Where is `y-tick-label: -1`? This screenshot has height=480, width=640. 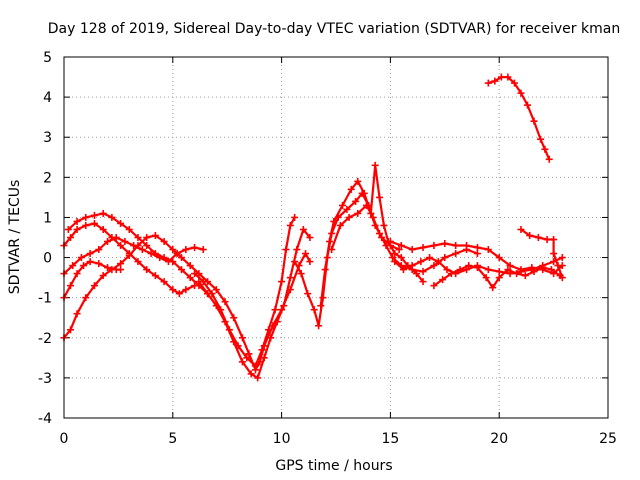
y-tick-label: -1 is located at coordinates (45, 299).